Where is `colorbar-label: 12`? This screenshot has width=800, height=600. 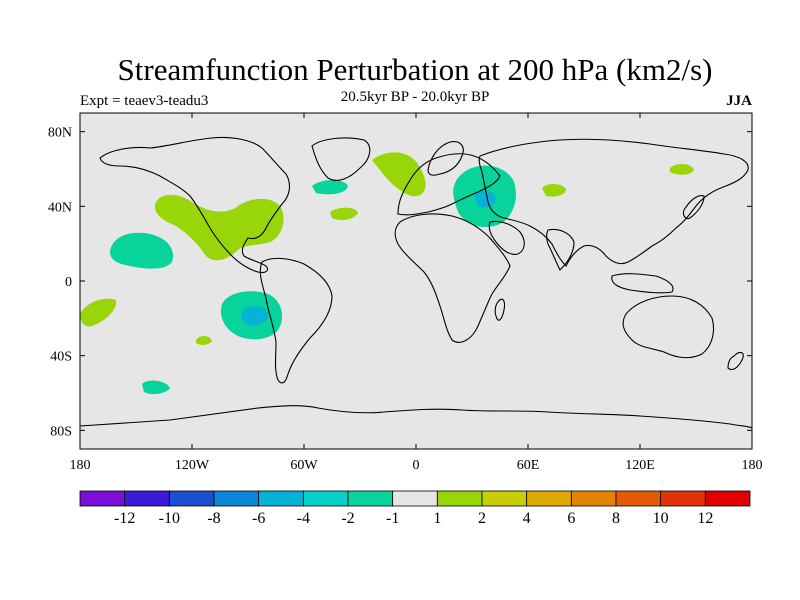
colorbar-label: 12 is located at coordinates (705, 518).